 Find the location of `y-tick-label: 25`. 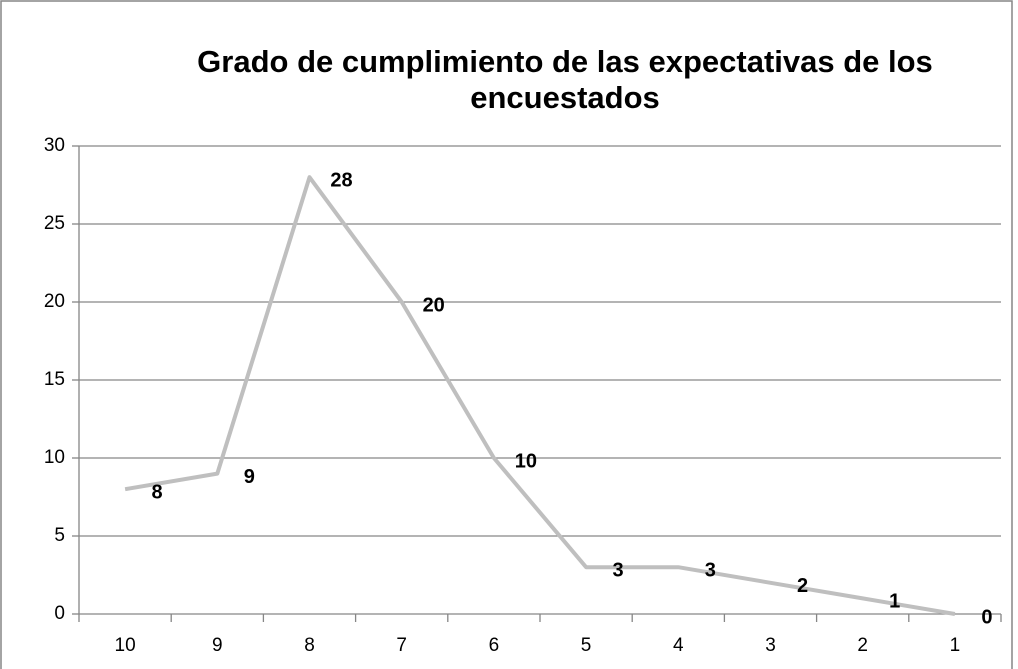

y-tick-label: 25 is located at coordinates (54, 223).